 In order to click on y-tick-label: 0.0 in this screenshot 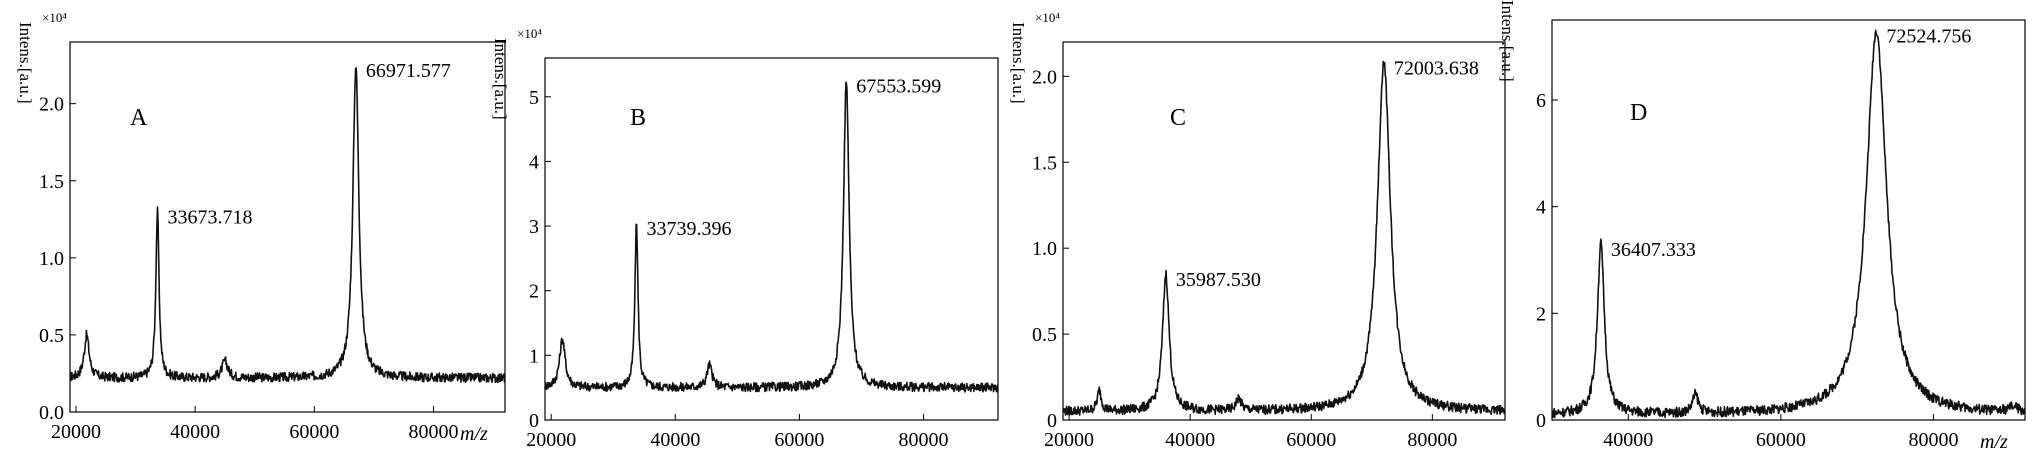, I will do `click(51, 413)`.